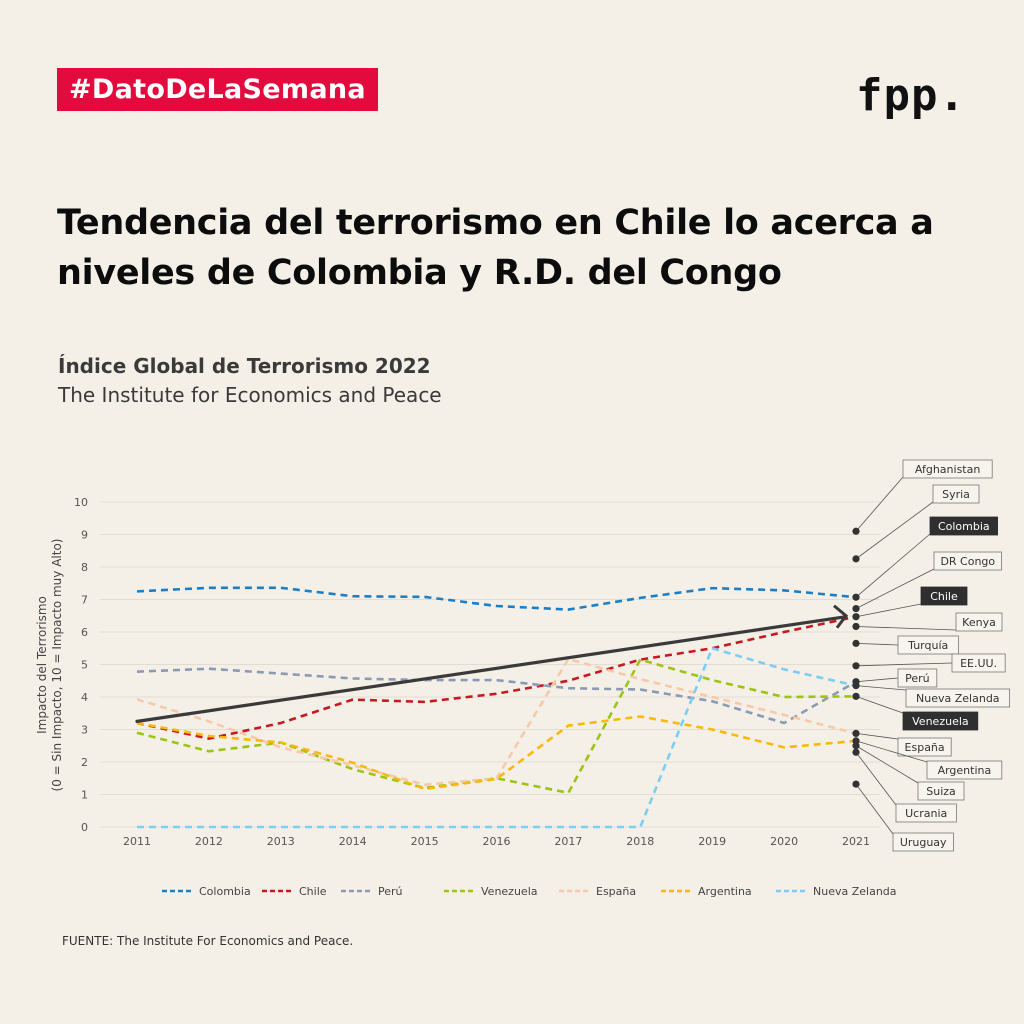 This screenshot has height=1024, width=1024. What do you see at coordinates (81, 502) in the screenshot?
I see `y-tick-label: 10` at bounding box center [81, 502].